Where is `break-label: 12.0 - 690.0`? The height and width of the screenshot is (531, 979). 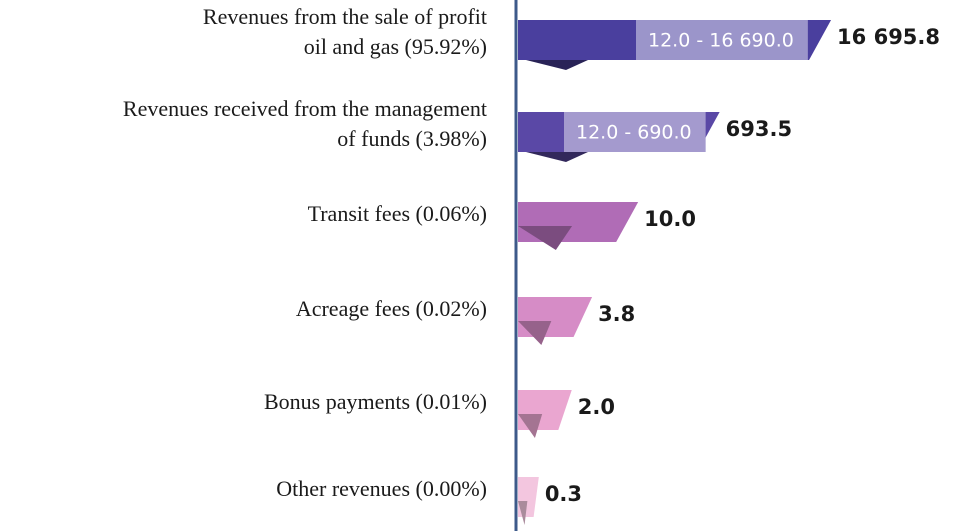 break-label: 12.0 - 690.0 is located at coordinates (634, 133).